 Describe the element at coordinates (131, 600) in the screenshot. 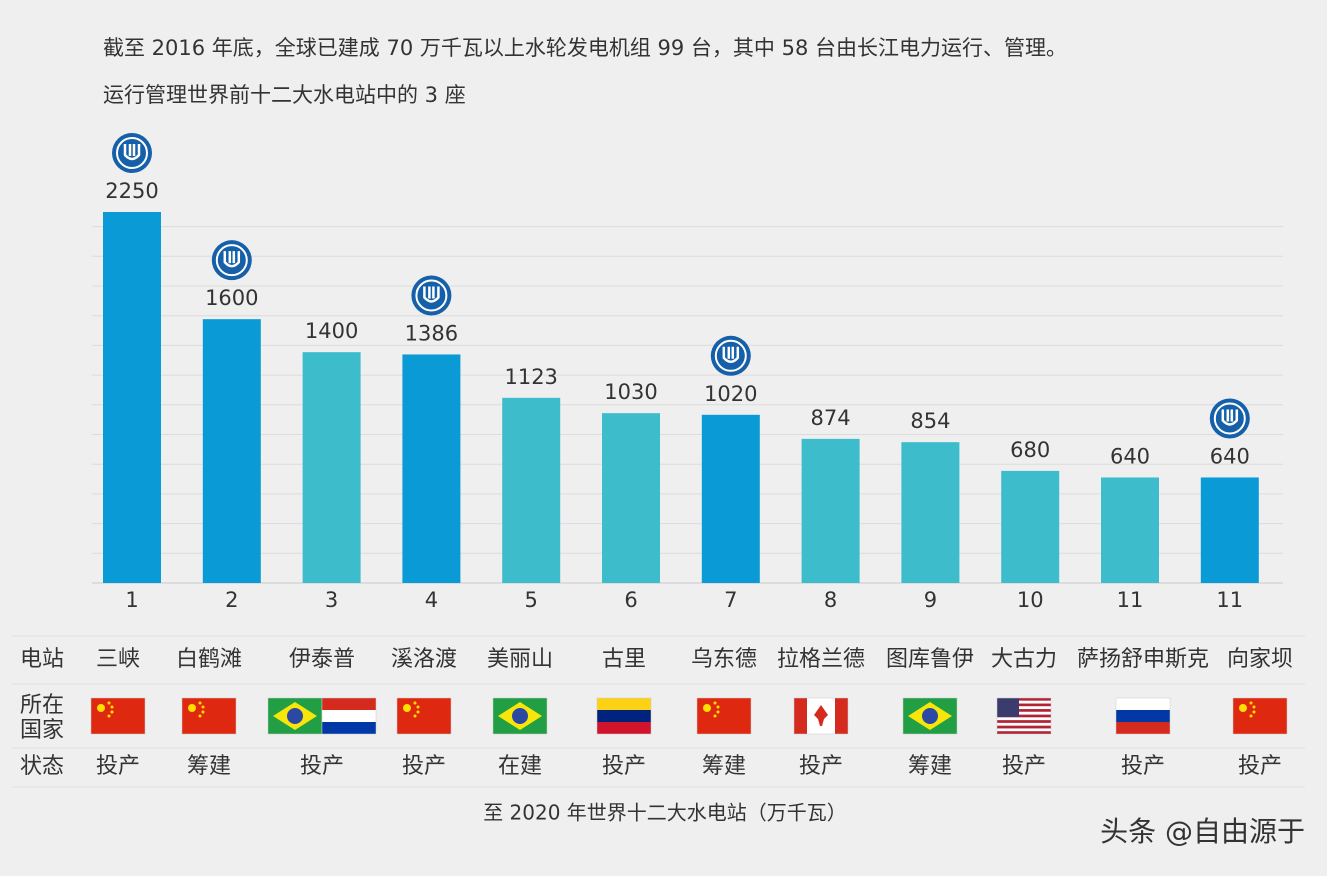

I see `x-tick-label: 1` at that location.